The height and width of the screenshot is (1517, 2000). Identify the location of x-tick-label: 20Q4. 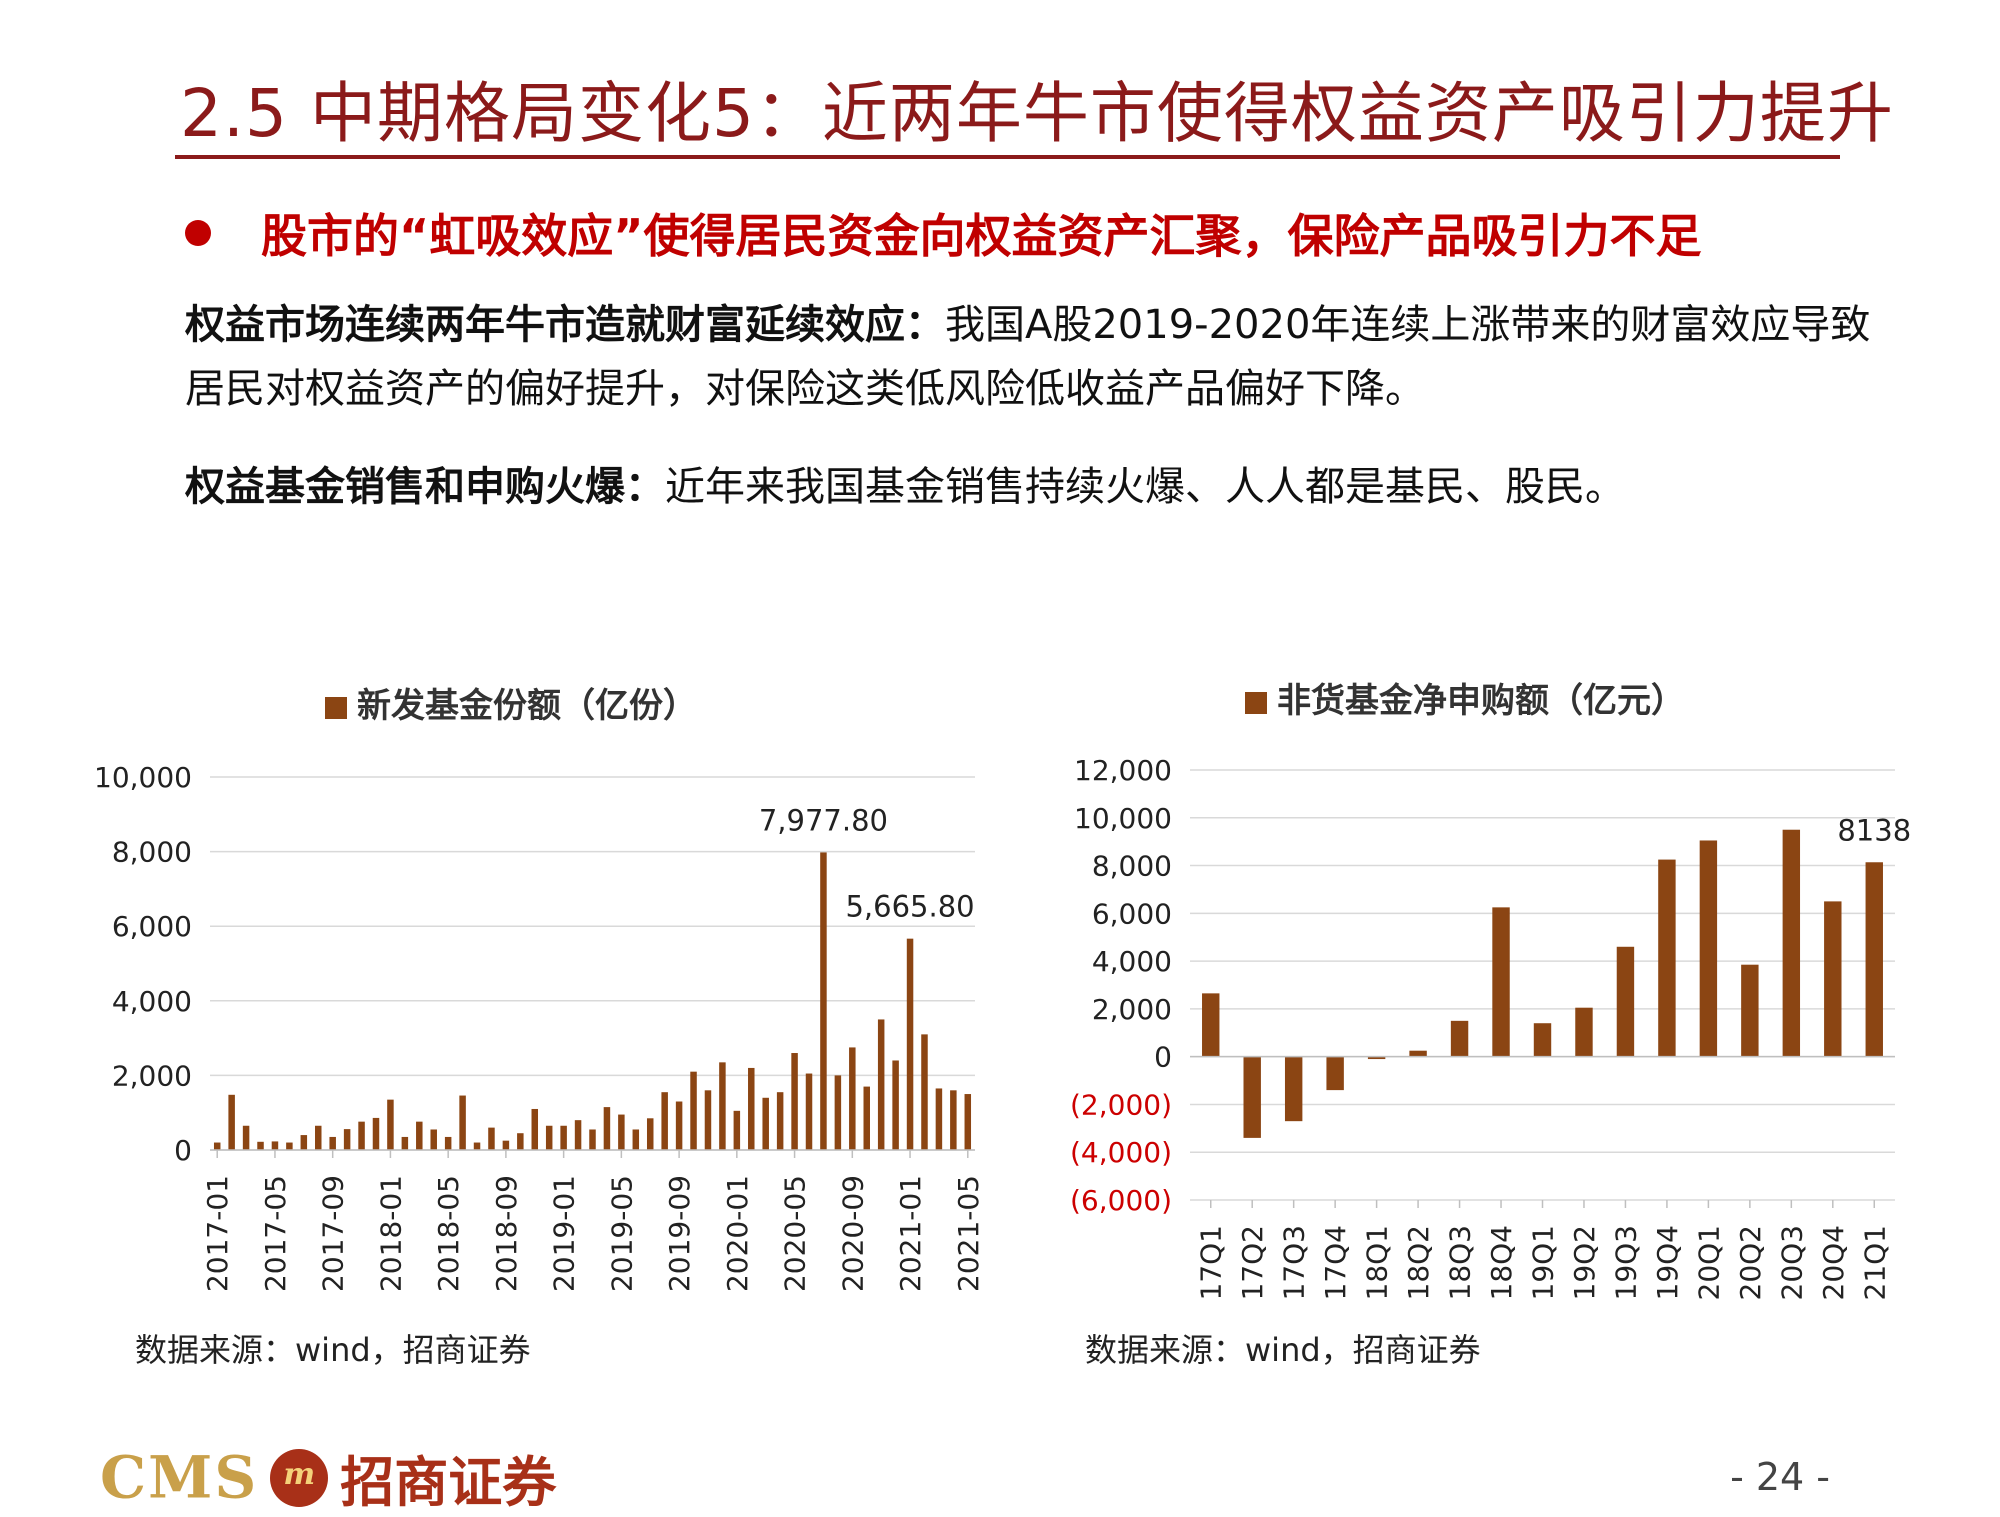
(1833, 1262).